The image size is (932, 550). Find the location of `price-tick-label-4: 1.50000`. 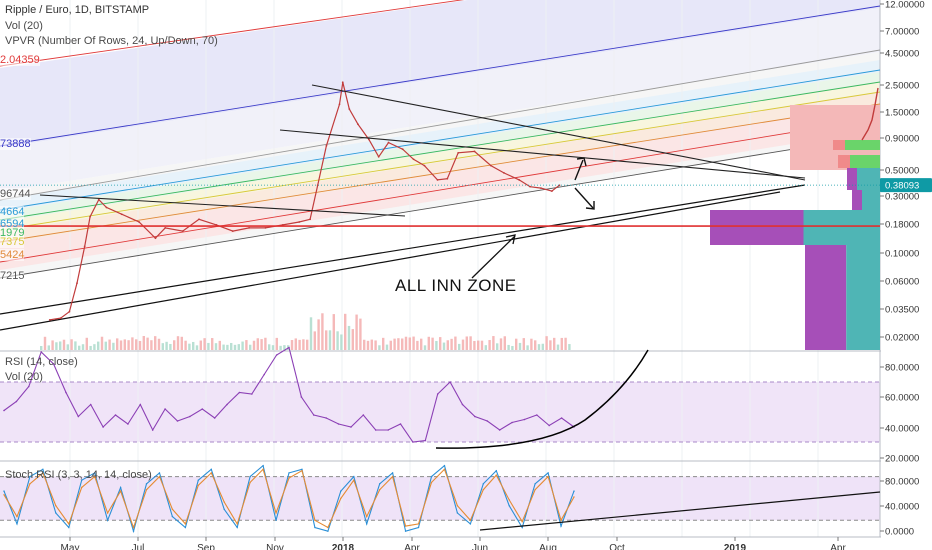

price-tick-label-4: 1.50000 is located at coordinates (902, 113).